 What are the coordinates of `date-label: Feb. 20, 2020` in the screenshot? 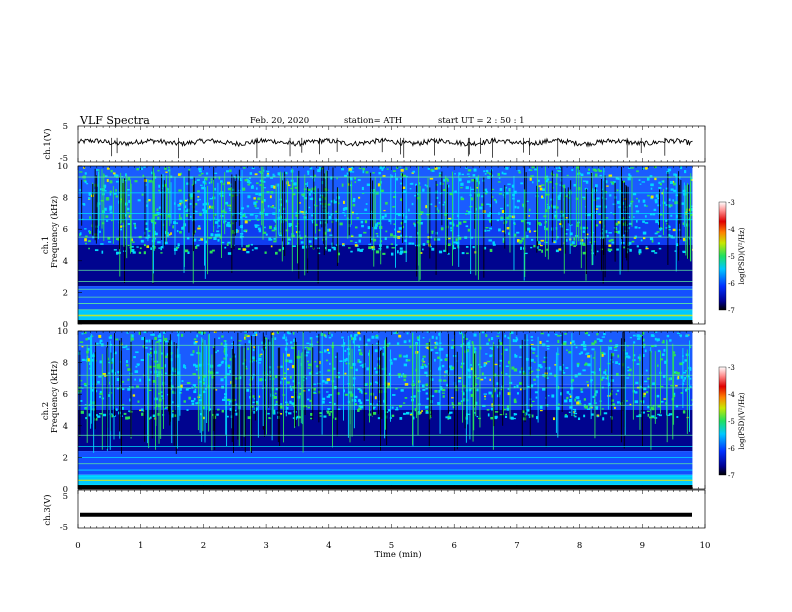 It's located at (280, 121).